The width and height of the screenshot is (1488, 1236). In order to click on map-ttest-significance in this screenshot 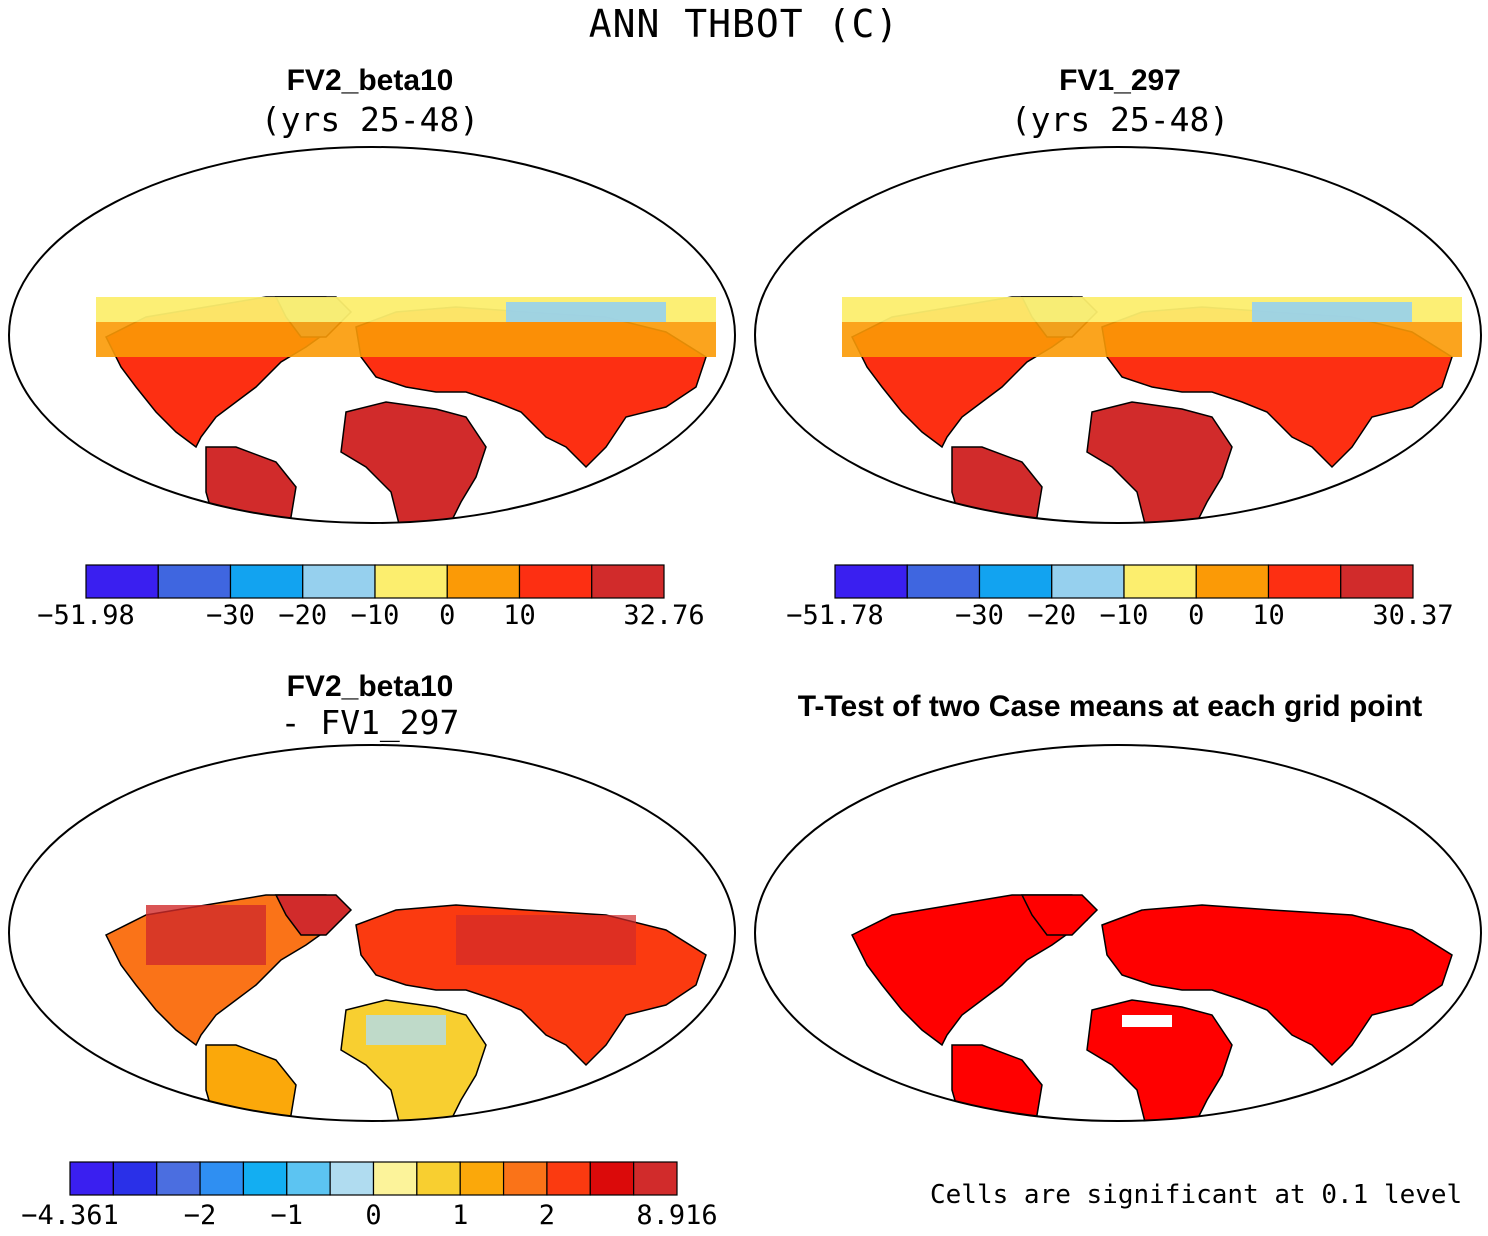, I will do `click(1118, 933)`.